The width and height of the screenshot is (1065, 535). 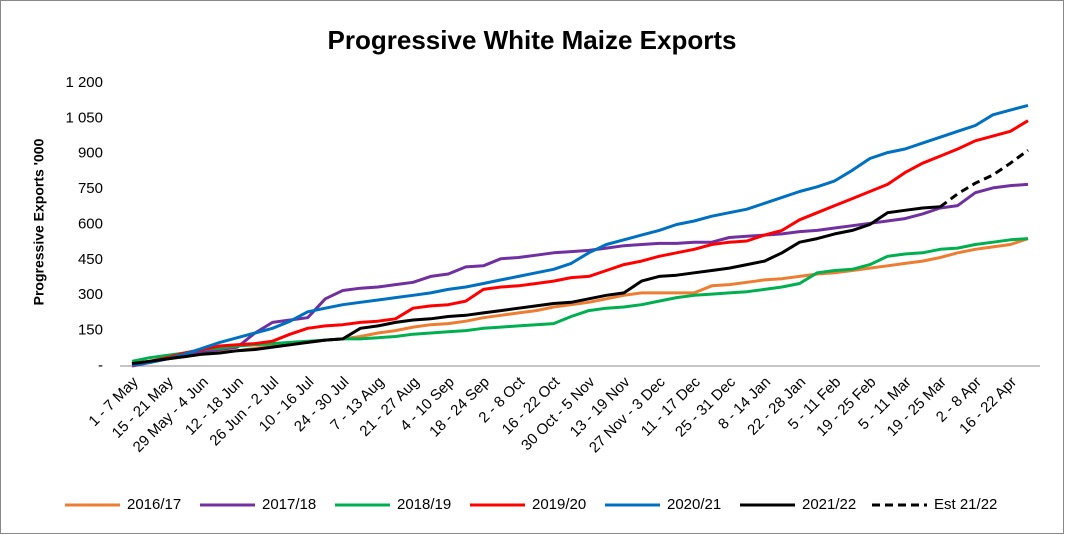 I want to click on series-line, so click(x=984, y=178).